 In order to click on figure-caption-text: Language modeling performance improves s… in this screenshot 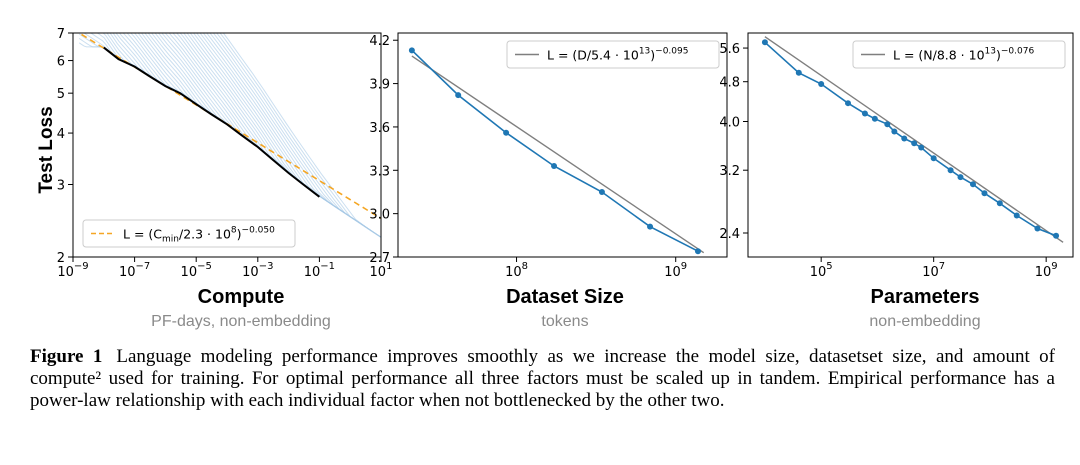, I will do `click(542, 378)`.